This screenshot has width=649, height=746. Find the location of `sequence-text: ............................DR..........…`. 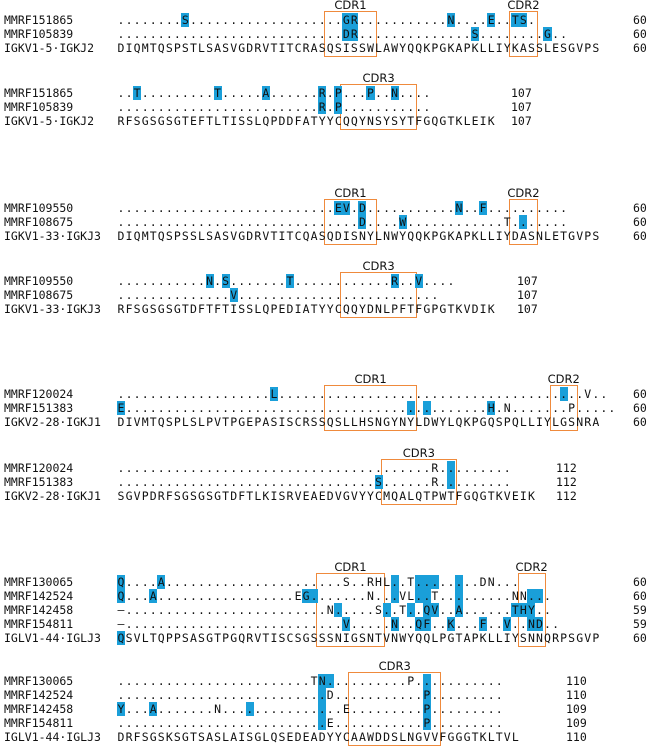

sequence-text: ............................DR..........… is located at coordinates (342, 34).